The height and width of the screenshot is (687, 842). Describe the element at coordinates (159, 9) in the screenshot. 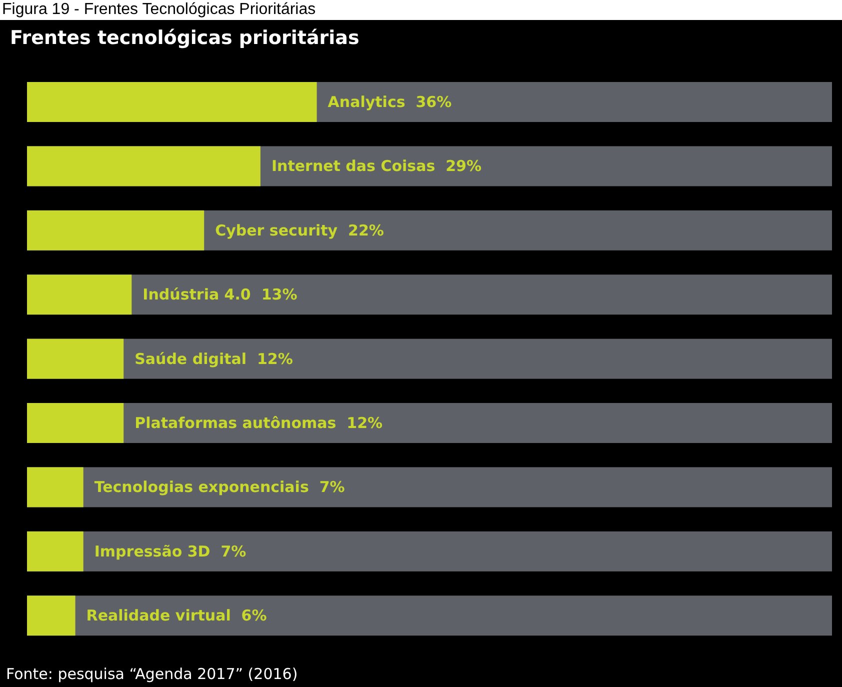

I see `chart-title: Figura 19 - Frentes Tecnológicas Prioritárias` at that location.